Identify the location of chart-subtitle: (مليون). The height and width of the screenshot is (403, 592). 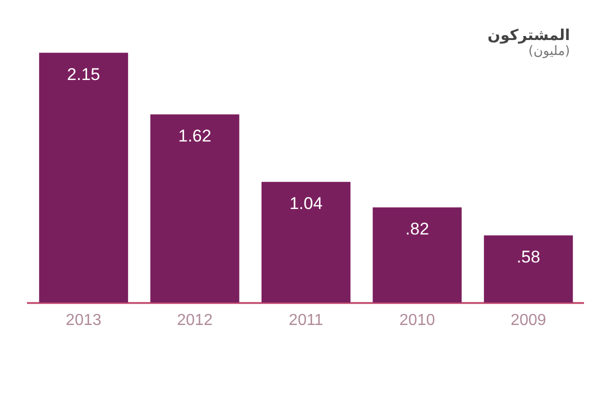
(548, 51).